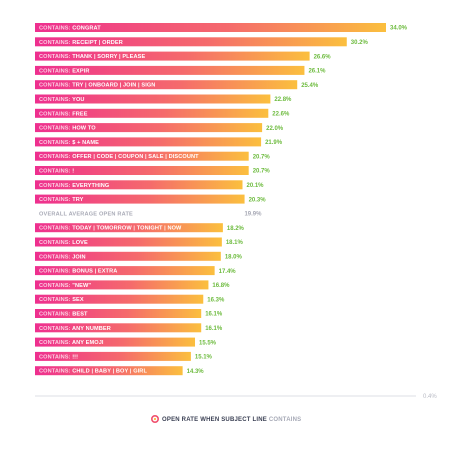 This screenshot has height=449, width=474. Describe the element at coordinates (430, 397) in the screenshot. I see `axis-tick-label: 0.4%` at that location.